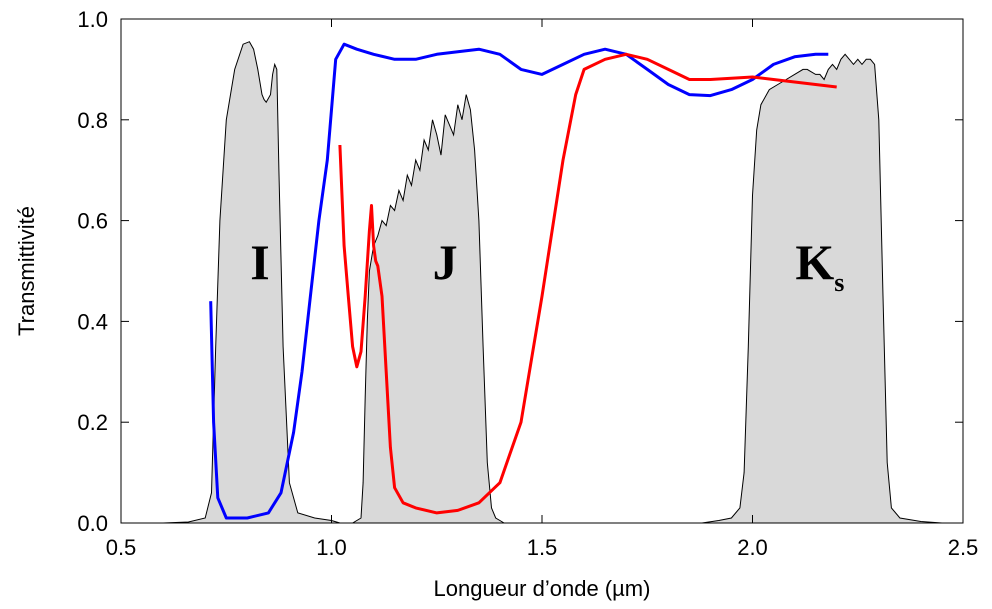 Image resolution: width=992 pixels, height=609 pixels. I want to click on y-tick-label: 0.8, so click(92, 120).